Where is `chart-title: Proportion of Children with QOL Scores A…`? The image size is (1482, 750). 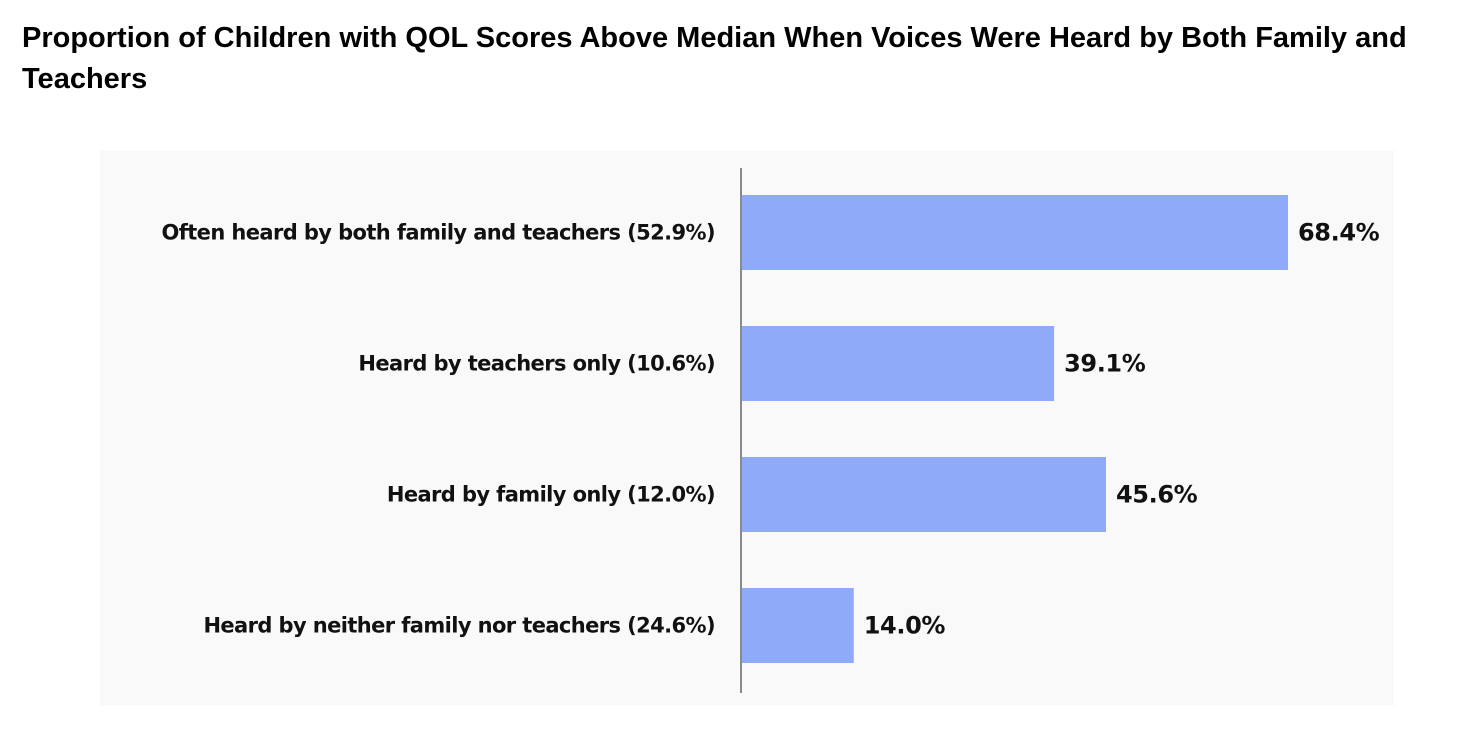
chart-title: Proportion of Children with QOL Scores A… is located at coordinates (714, 58).